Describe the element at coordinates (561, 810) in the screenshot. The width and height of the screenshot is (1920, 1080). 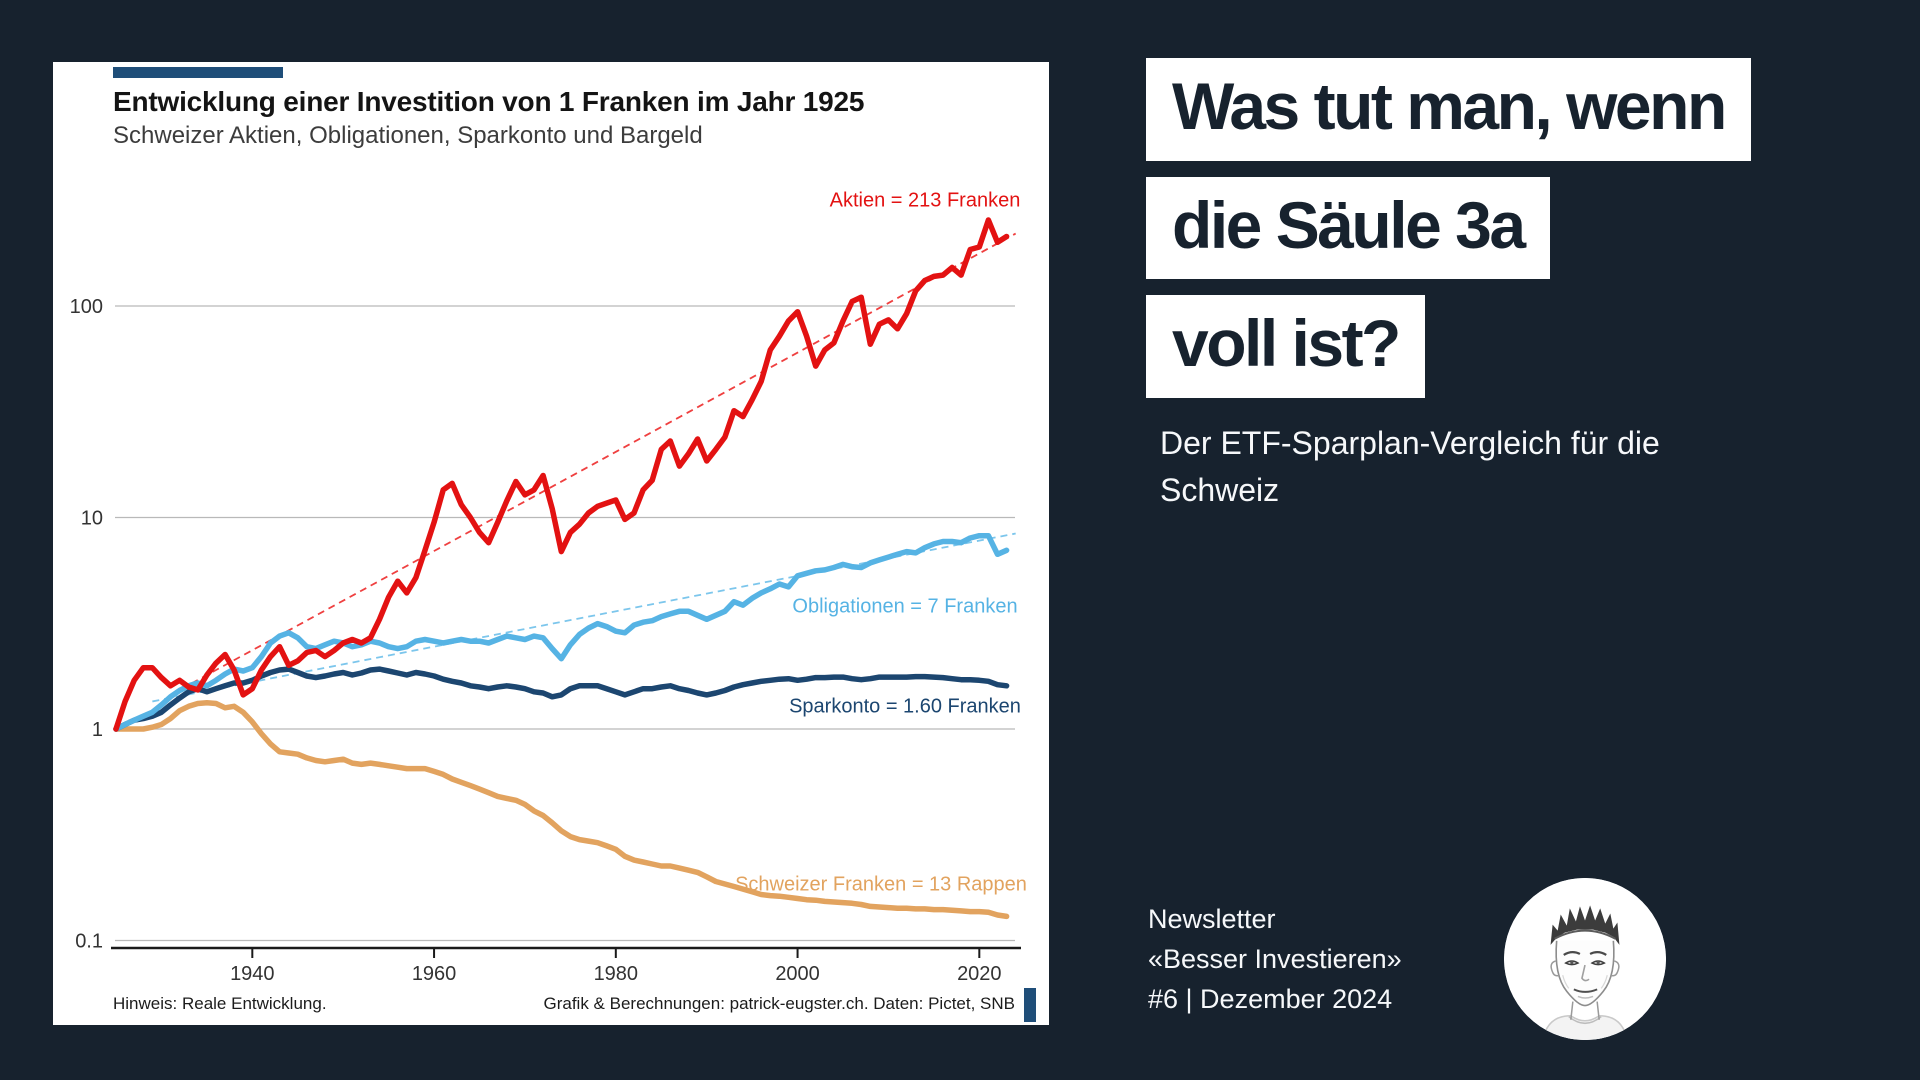
I see `series-line-schweizer-franken` at that location.